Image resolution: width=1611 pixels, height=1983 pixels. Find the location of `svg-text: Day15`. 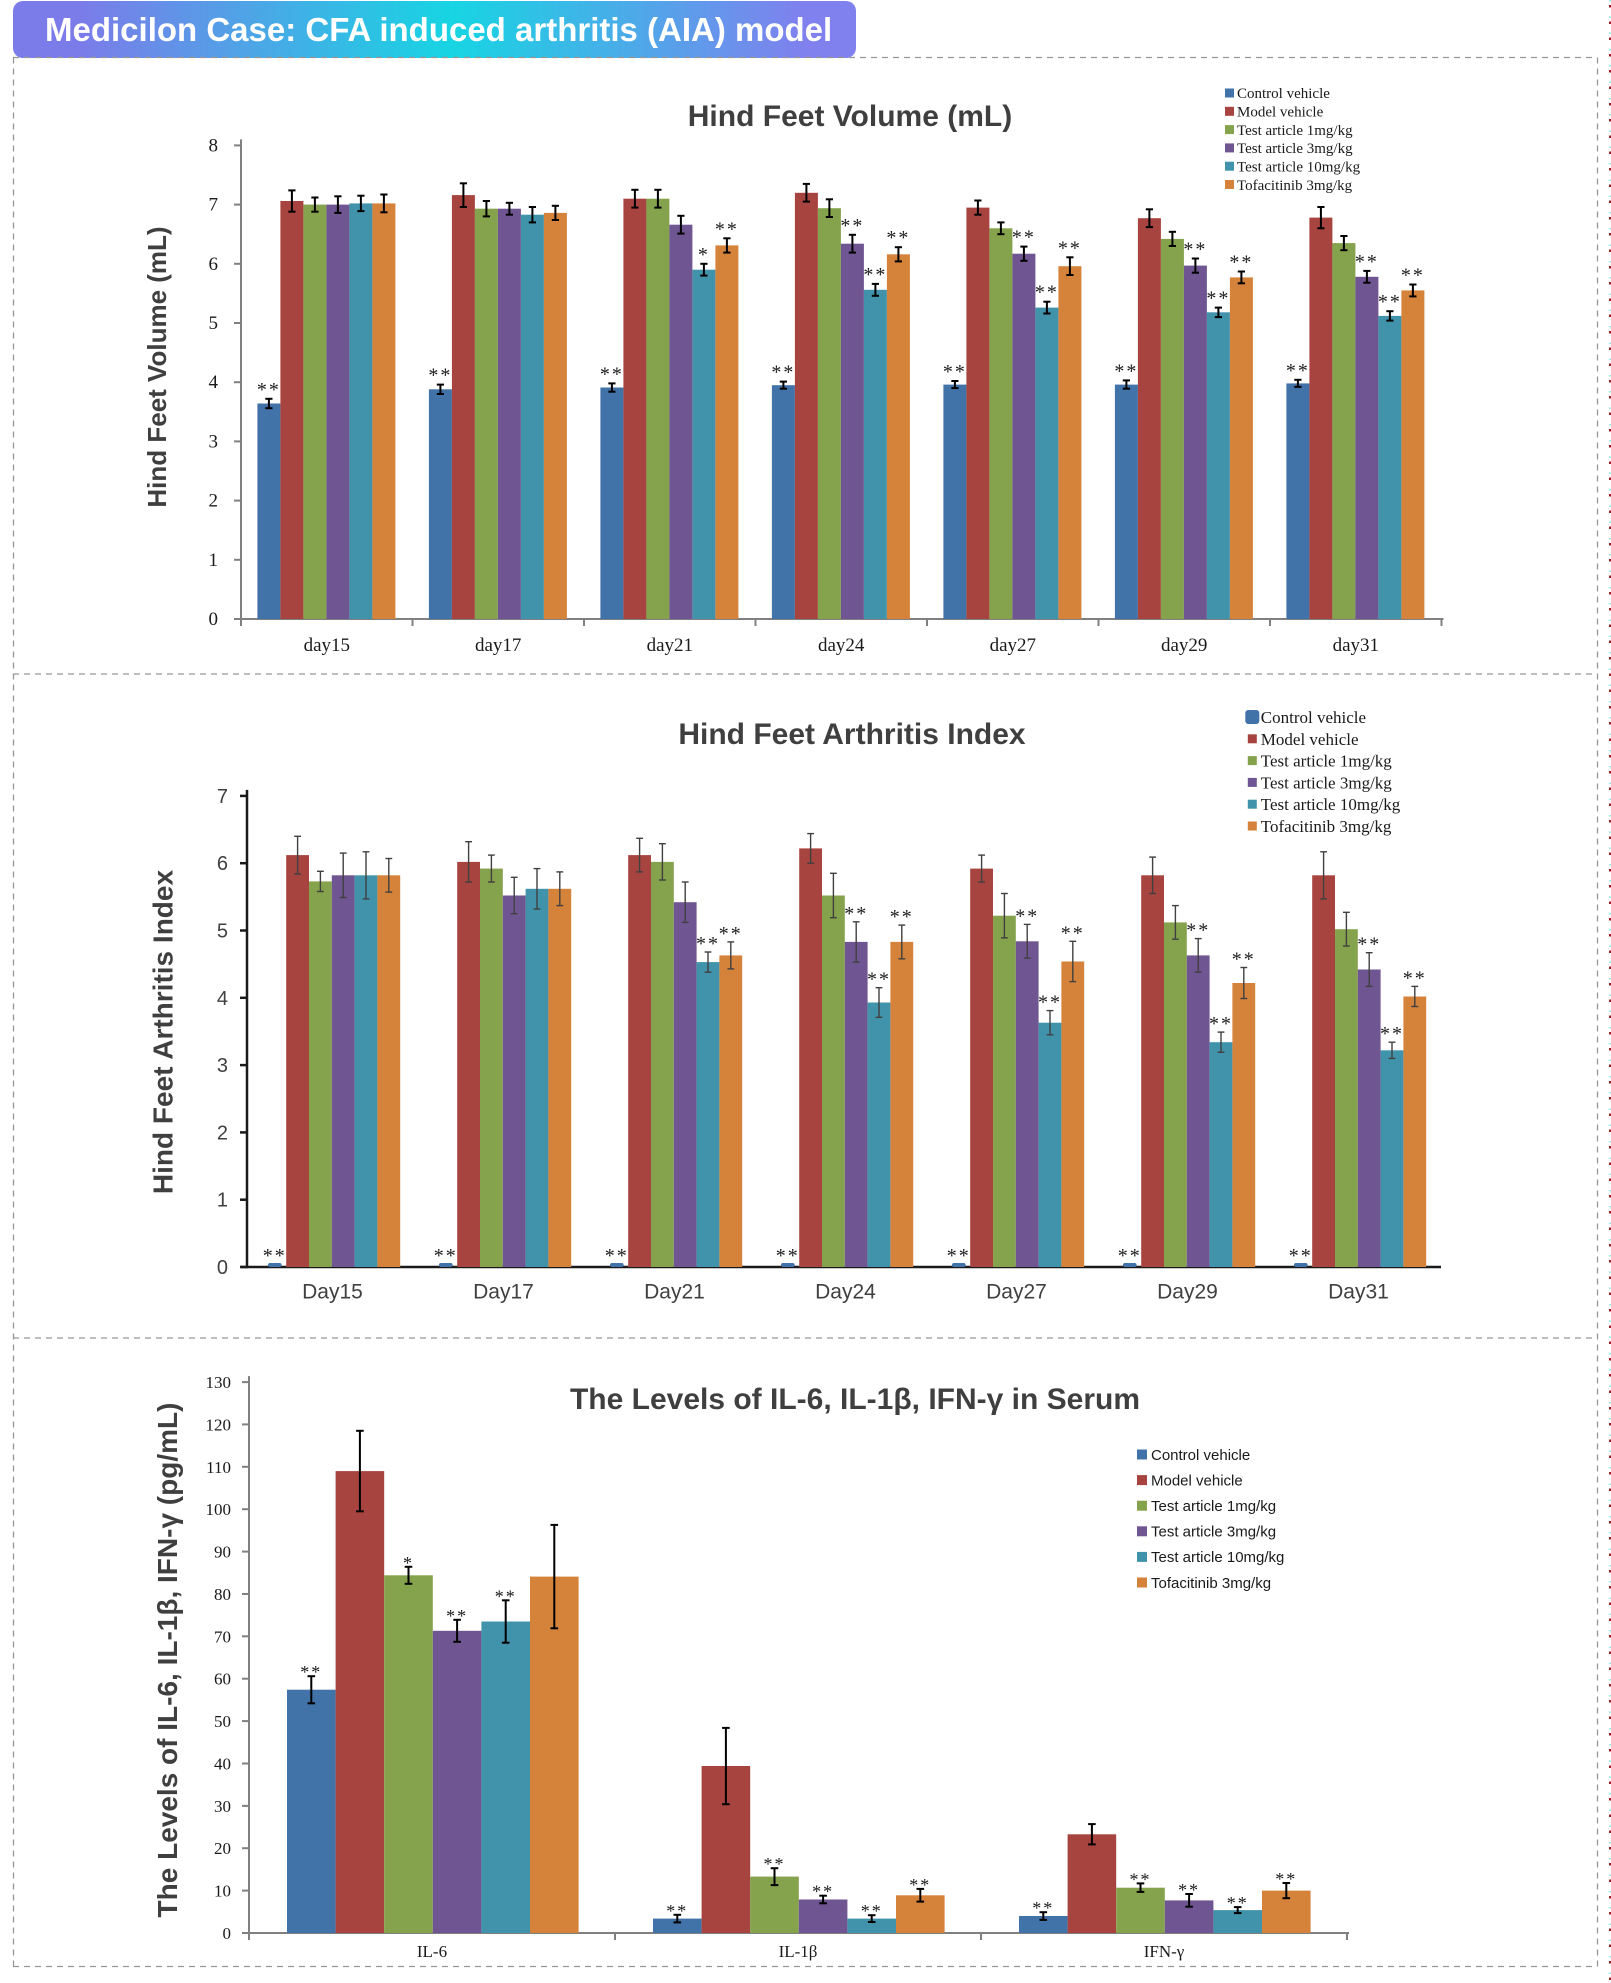

svg-text: Day15 is located at coordinates (332, 1292).